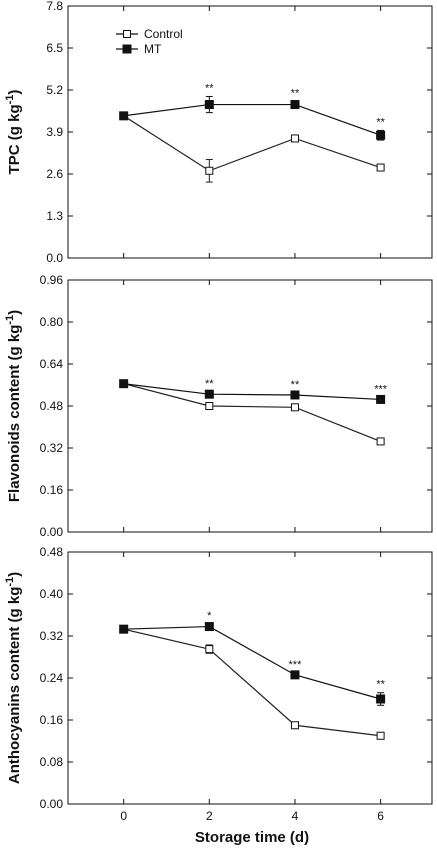  I want to click on x-tick-label: 6, so click(380, 816).